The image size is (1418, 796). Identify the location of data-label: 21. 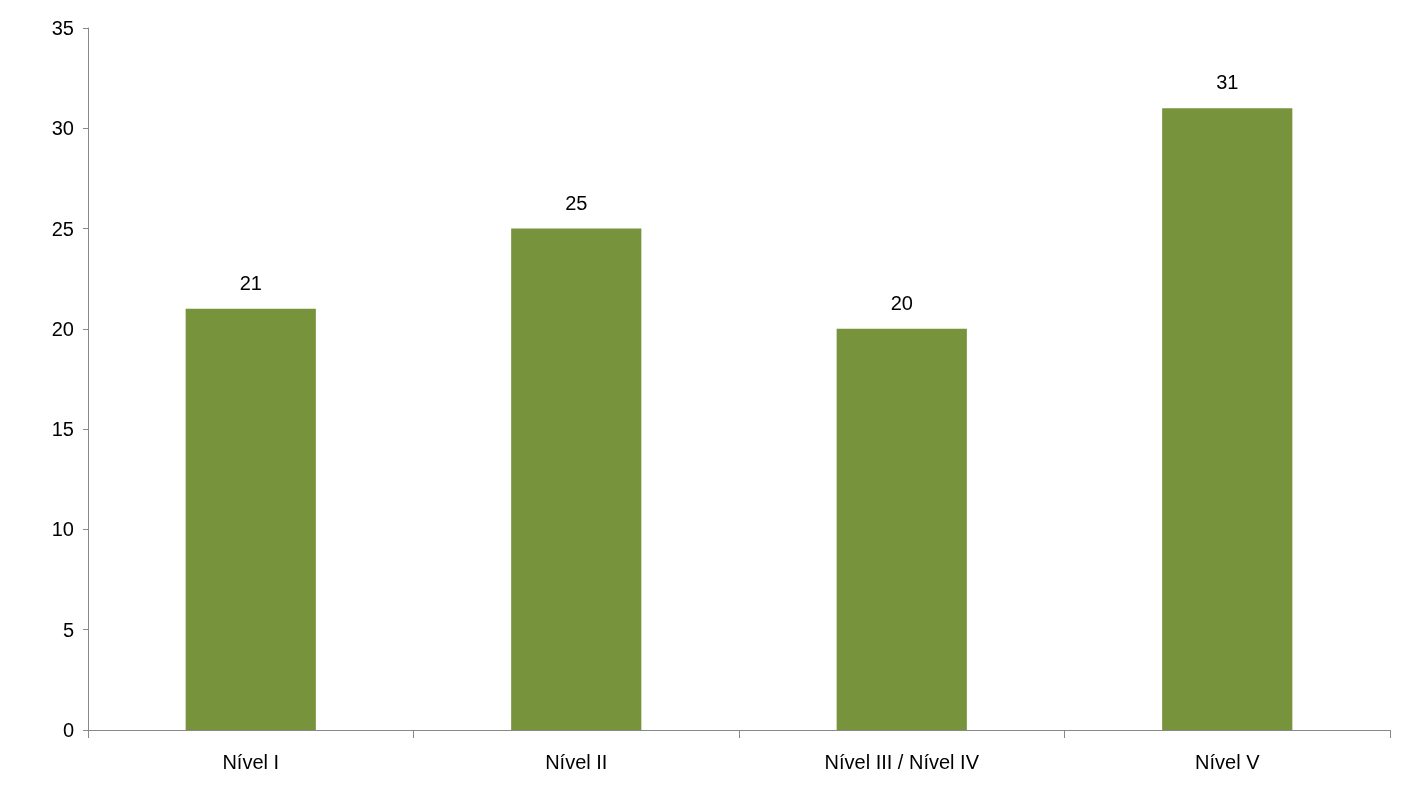
(250, 282).